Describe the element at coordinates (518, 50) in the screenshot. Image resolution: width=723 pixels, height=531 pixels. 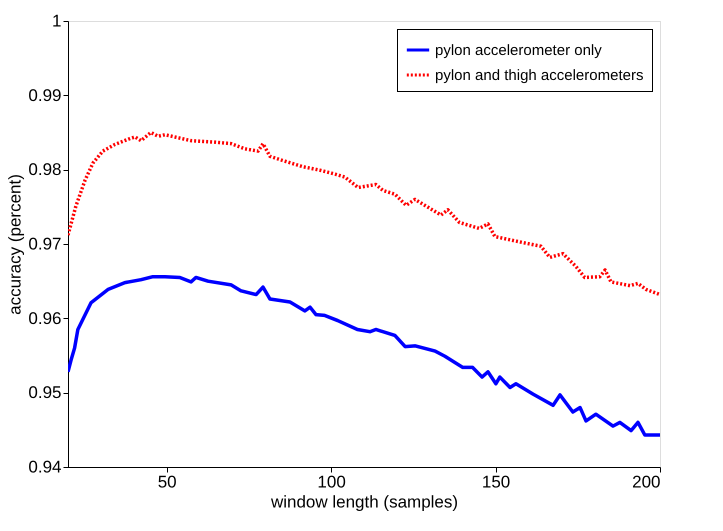
I see `legend-label: pylon accelerometer only` at that location.